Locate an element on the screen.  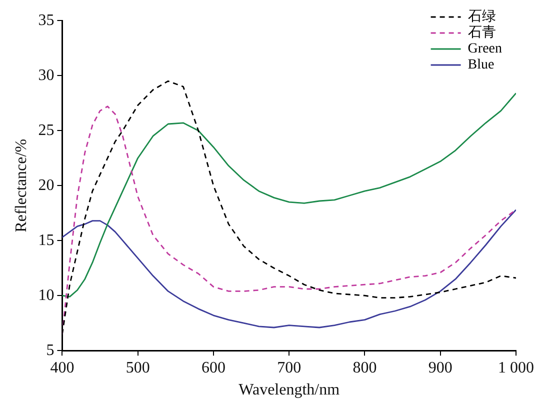
y-tick-label: 25 is located at coordinates (46, 130).